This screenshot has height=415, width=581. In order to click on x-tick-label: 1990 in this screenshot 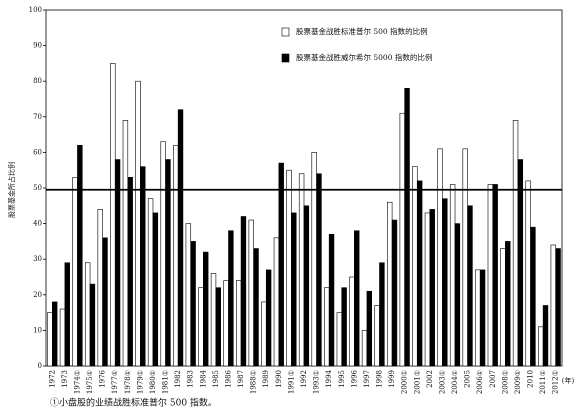, I will do `click(279, 379)`.